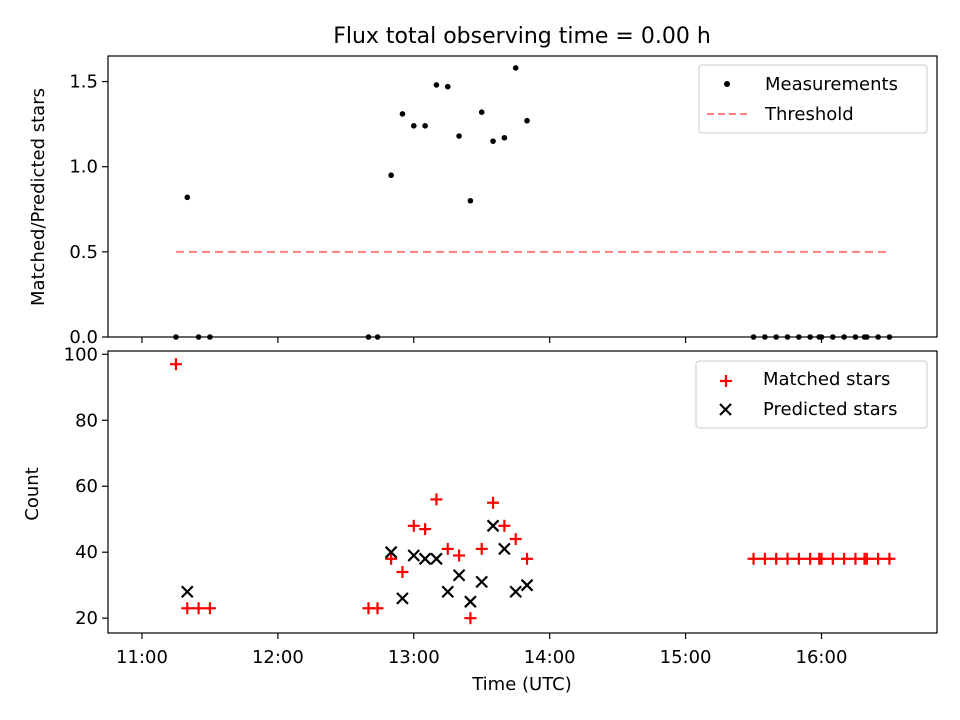  What do you see at coordinates (522, 36) in the screenshot?
I see `chart-title: Flux total observing time = 0.00 h` at bounding box center [522, 36].